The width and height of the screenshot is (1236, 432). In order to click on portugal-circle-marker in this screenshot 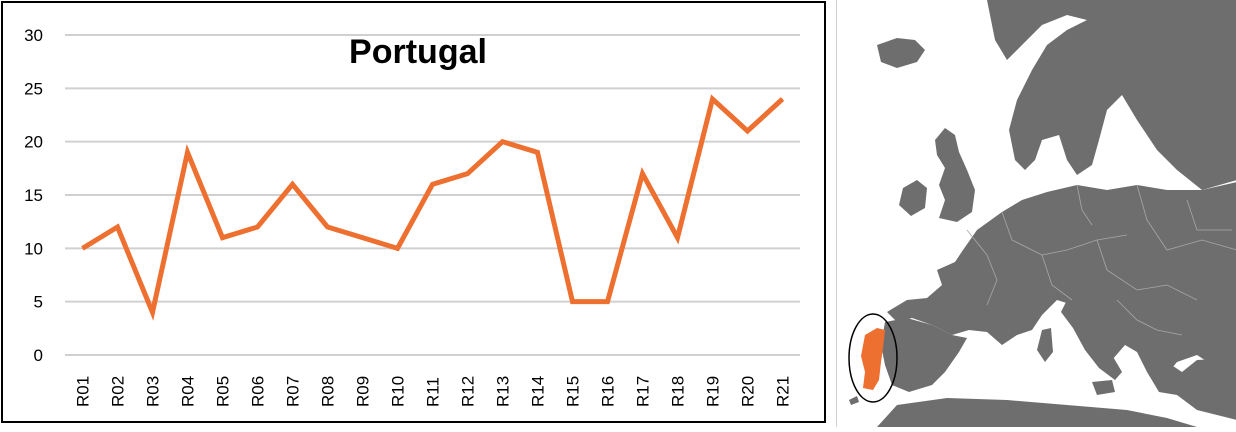, I will do `click(873, 358)`.